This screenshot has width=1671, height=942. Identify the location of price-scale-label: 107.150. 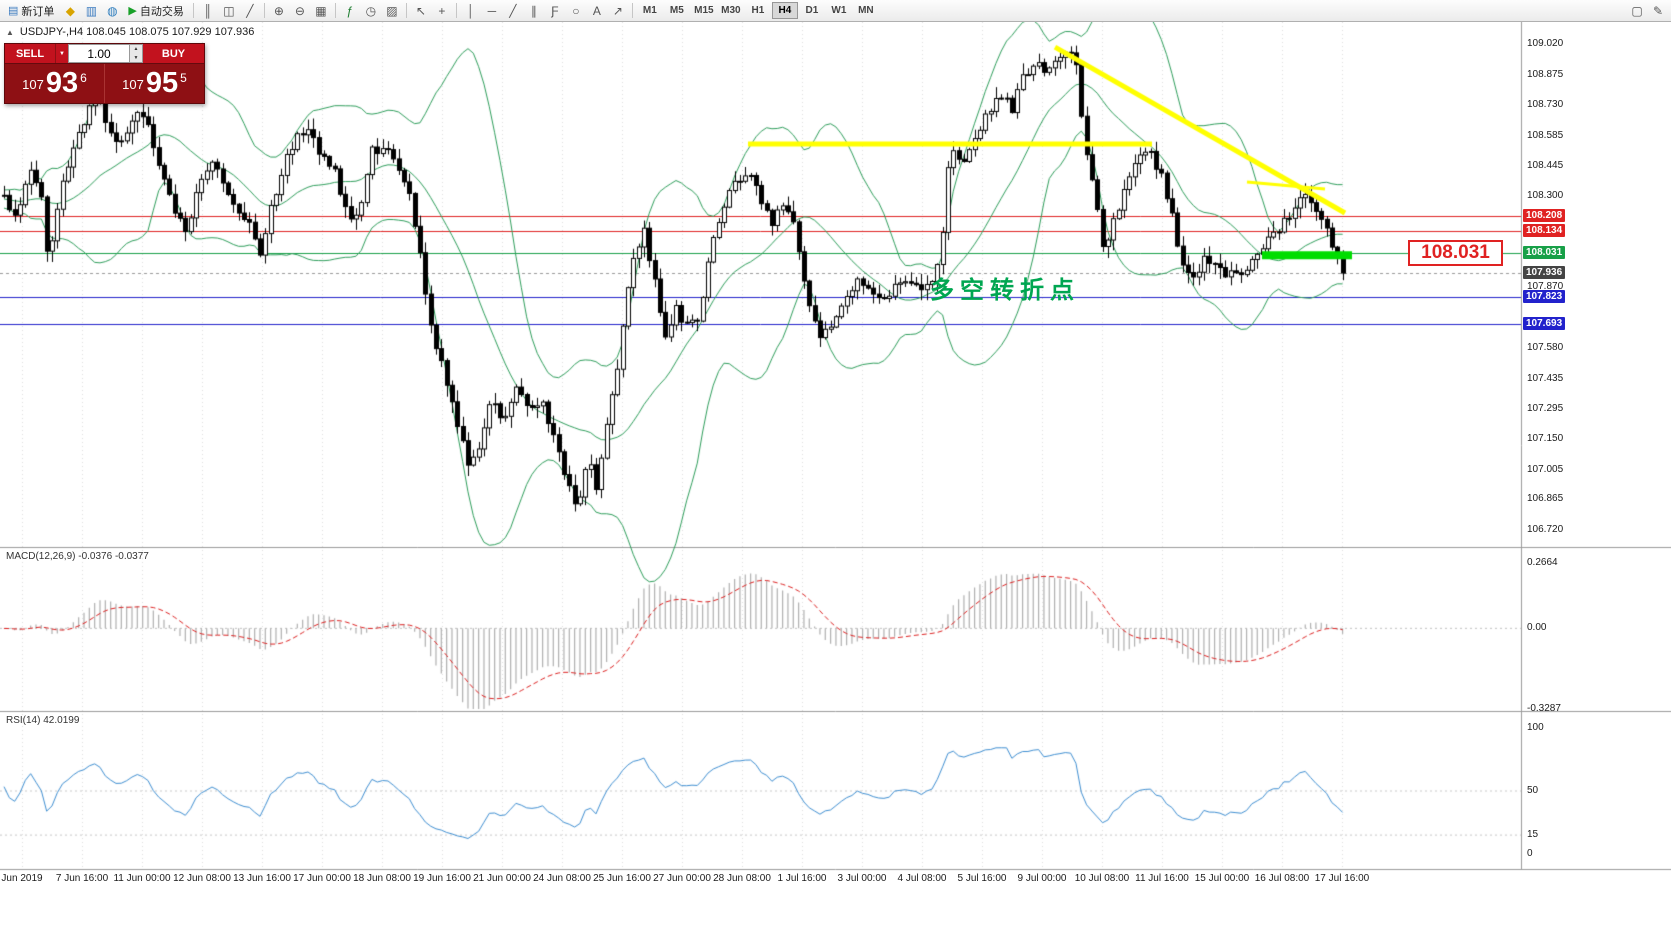
(1545, 439).